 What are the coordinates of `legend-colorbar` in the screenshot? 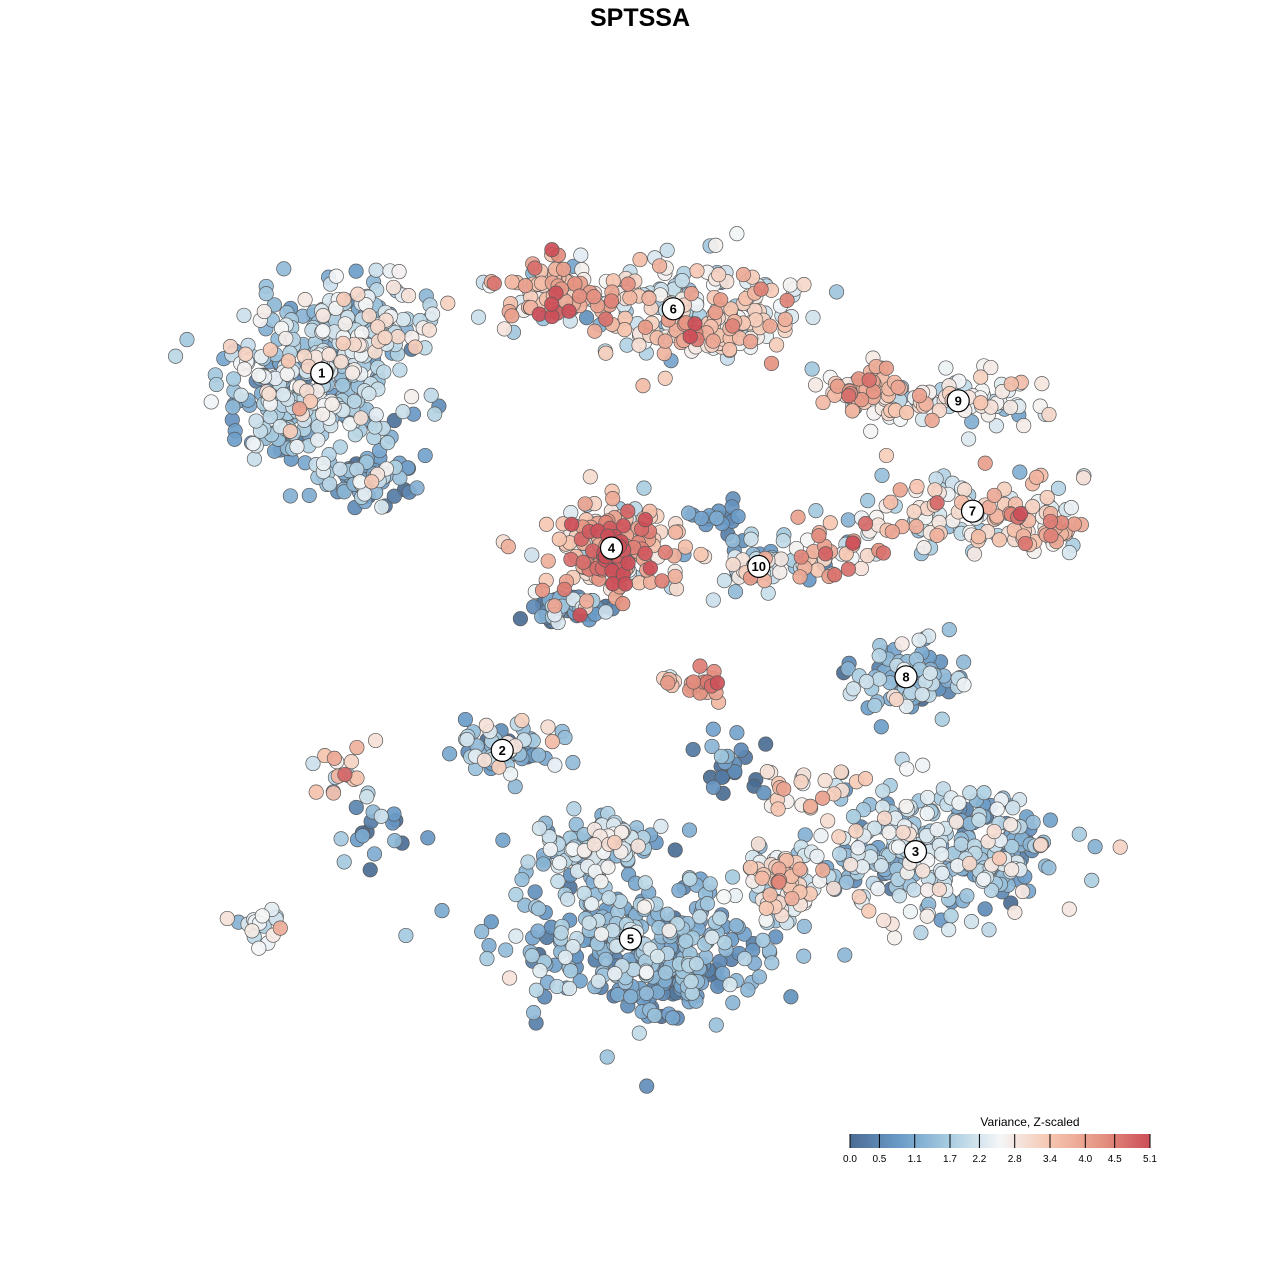 It's located at (1000, 1141).